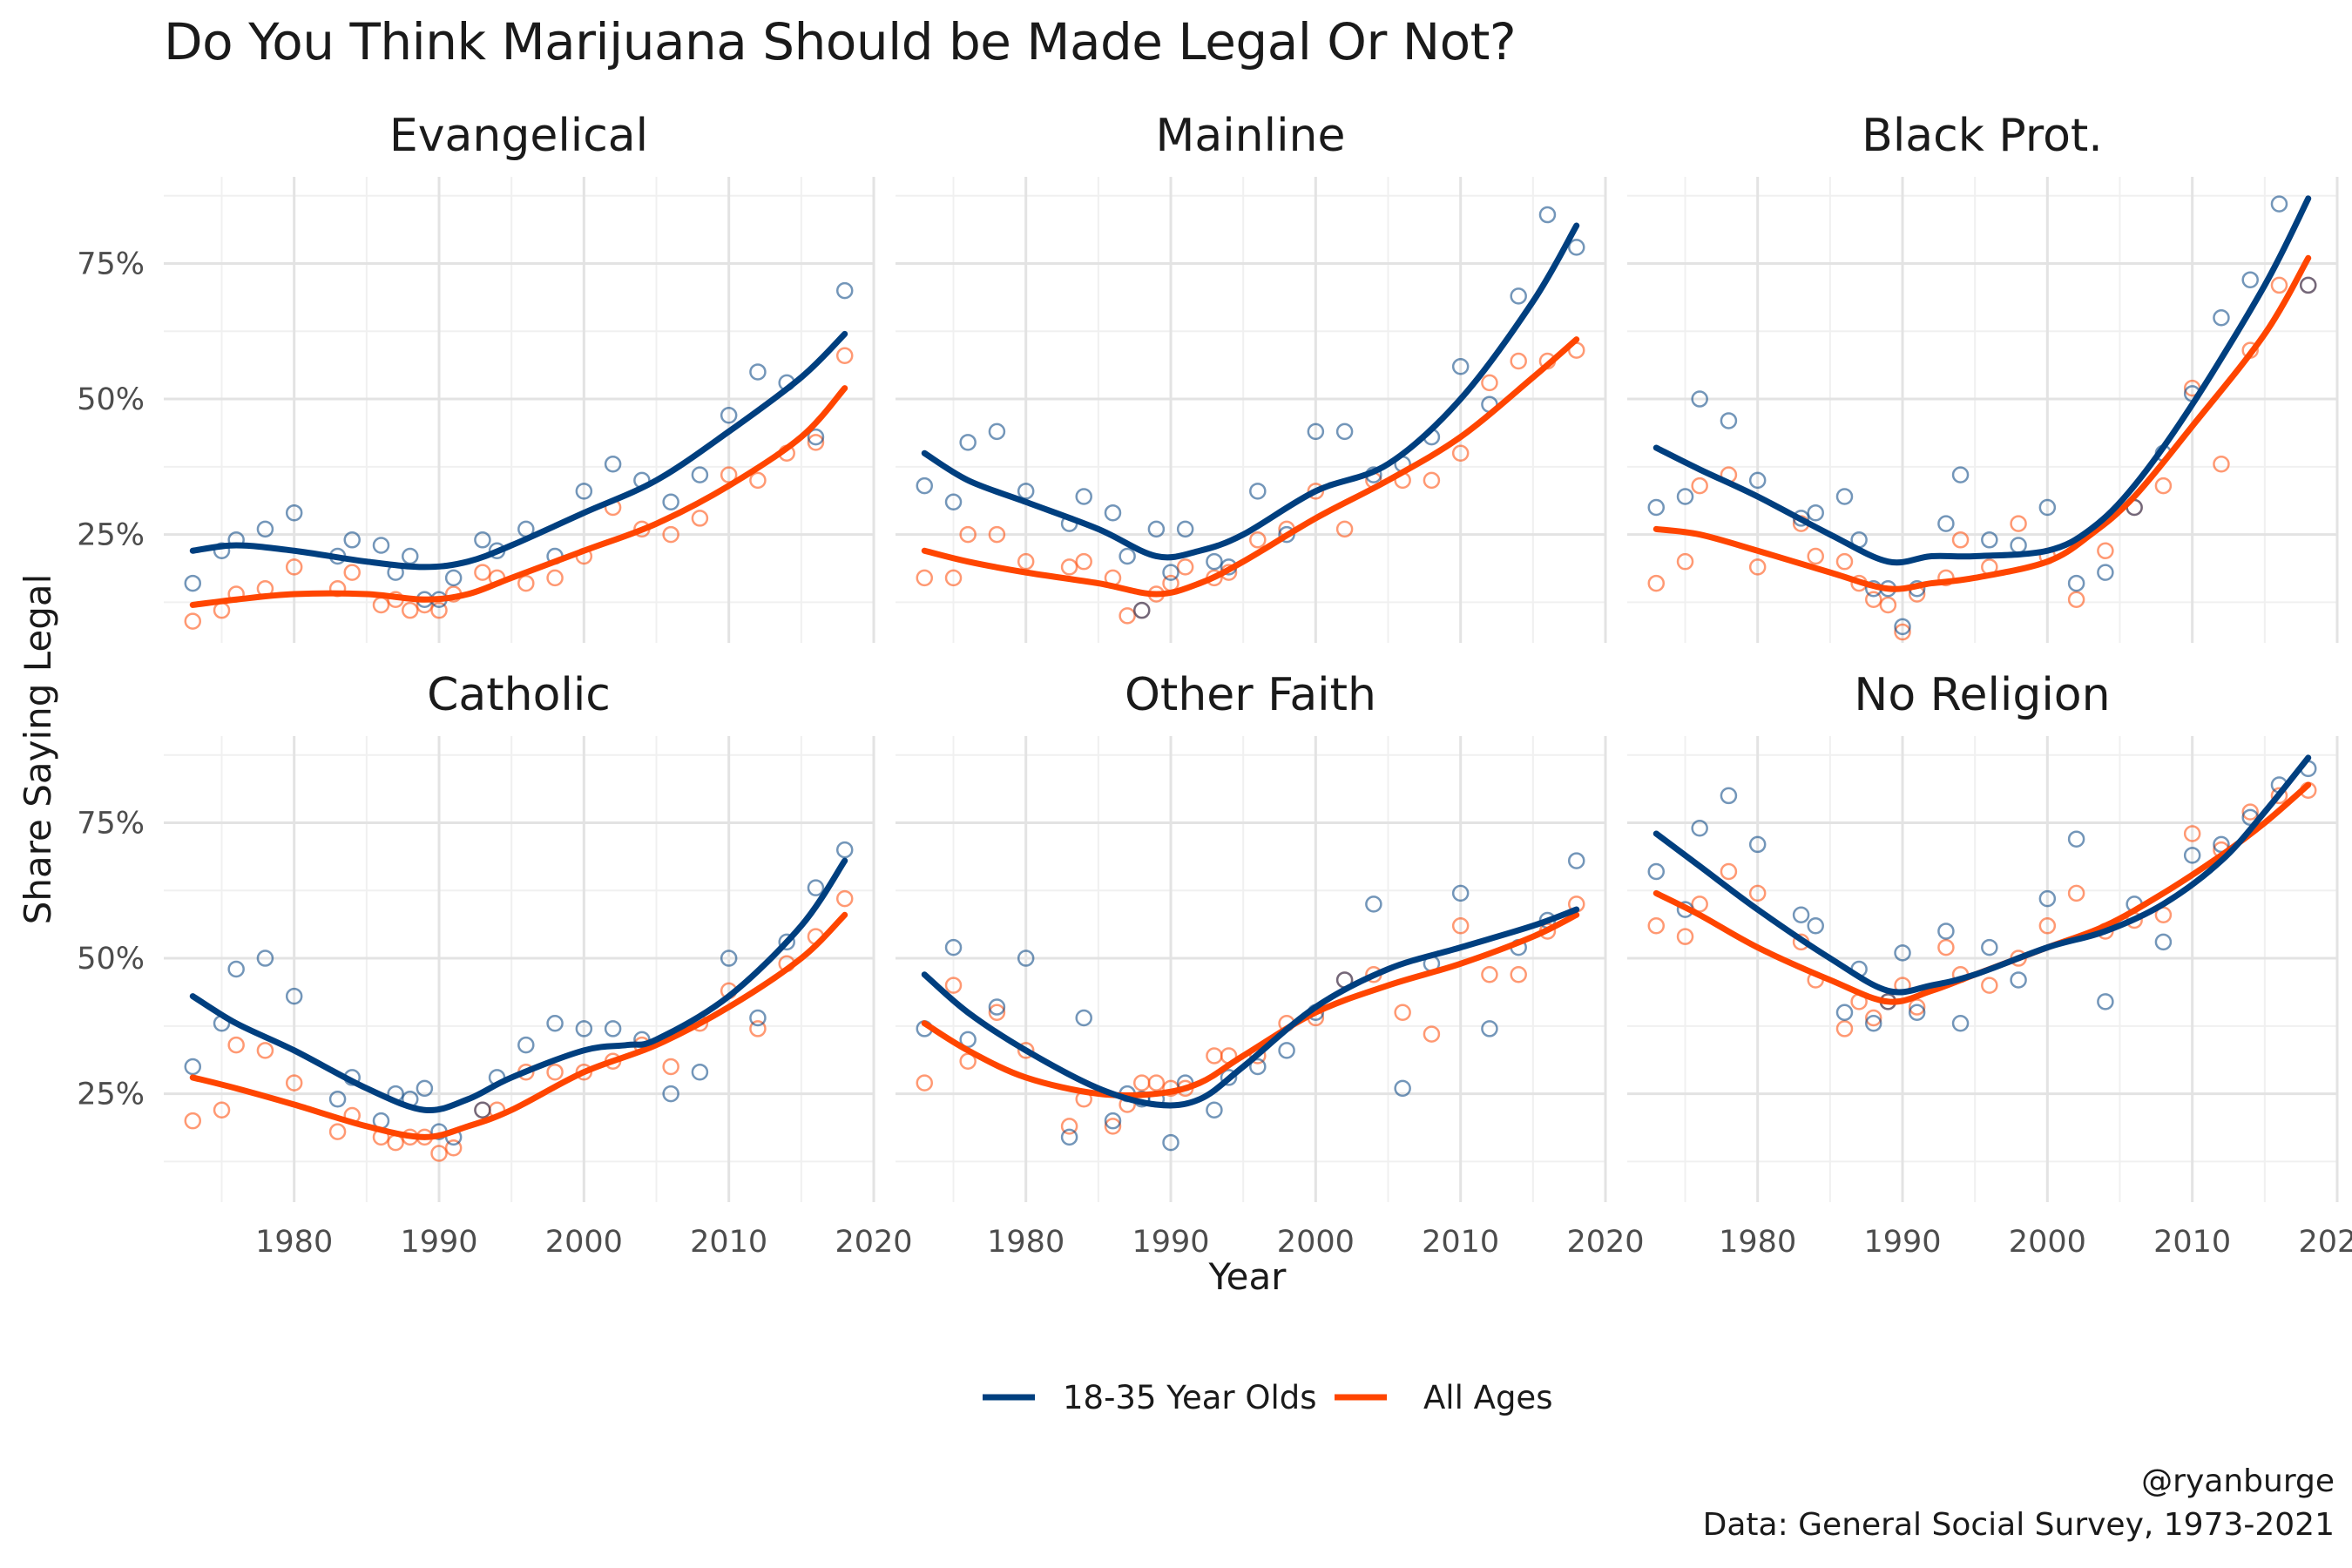 The image size is (2352, 1568). Describe the element at coordinates (1267, 1398) in the screenshot. I see `legend: 18-35 Year Olds All Ages` at that location.